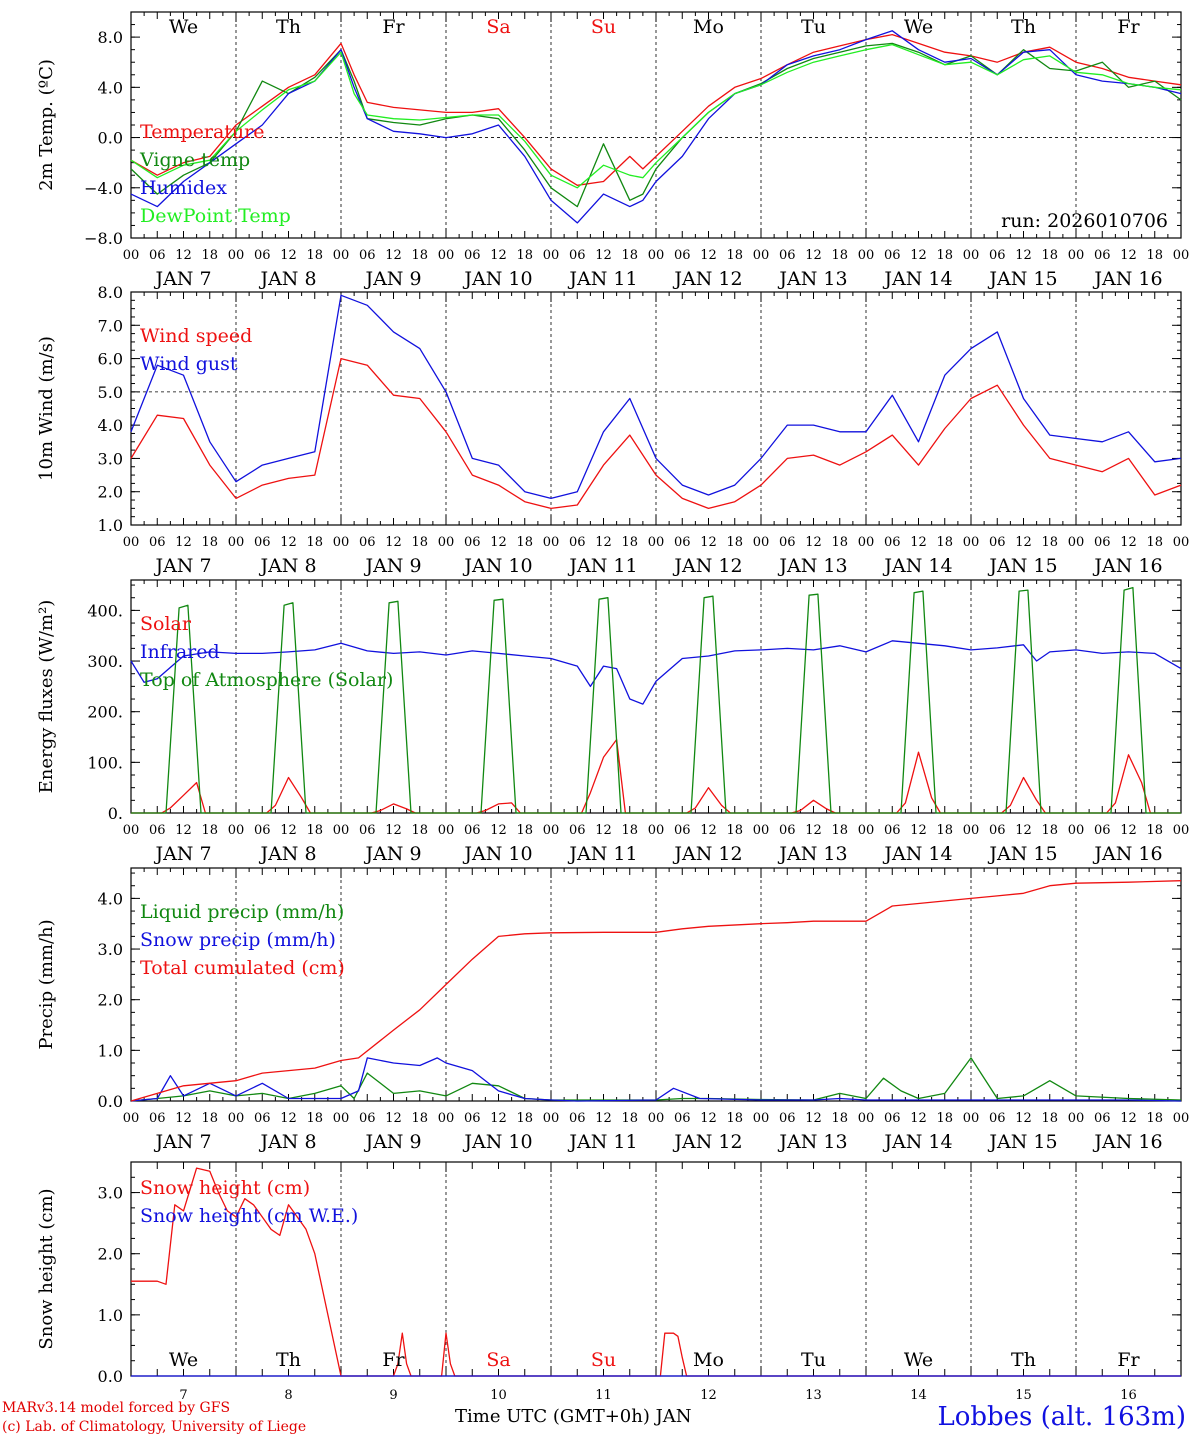 The height and width of the screenshot is (1440, 1194). I want to click on series-total-cumulated-cm-, so click(656, 991).